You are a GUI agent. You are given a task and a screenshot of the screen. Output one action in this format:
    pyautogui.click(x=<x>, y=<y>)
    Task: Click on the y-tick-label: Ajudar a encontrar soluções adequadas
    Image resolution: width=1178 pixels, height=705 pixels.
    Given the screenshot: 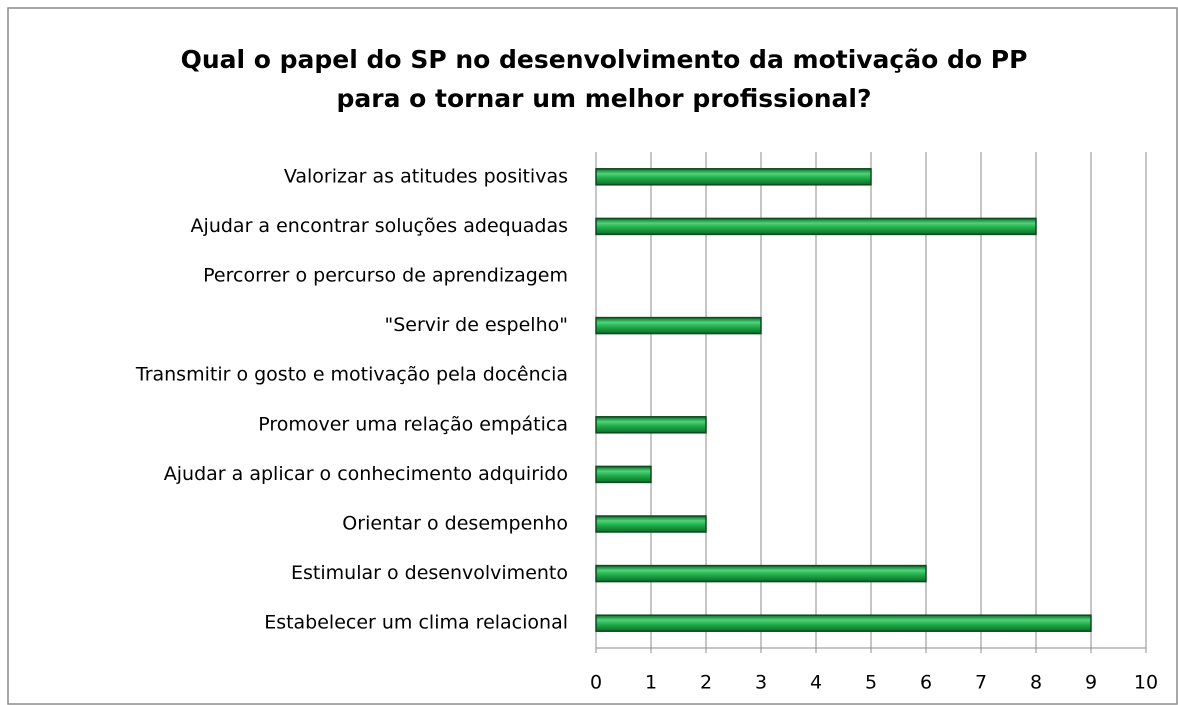 What is the action you would take?
    pyautogui.click(x=379, y=226)
    